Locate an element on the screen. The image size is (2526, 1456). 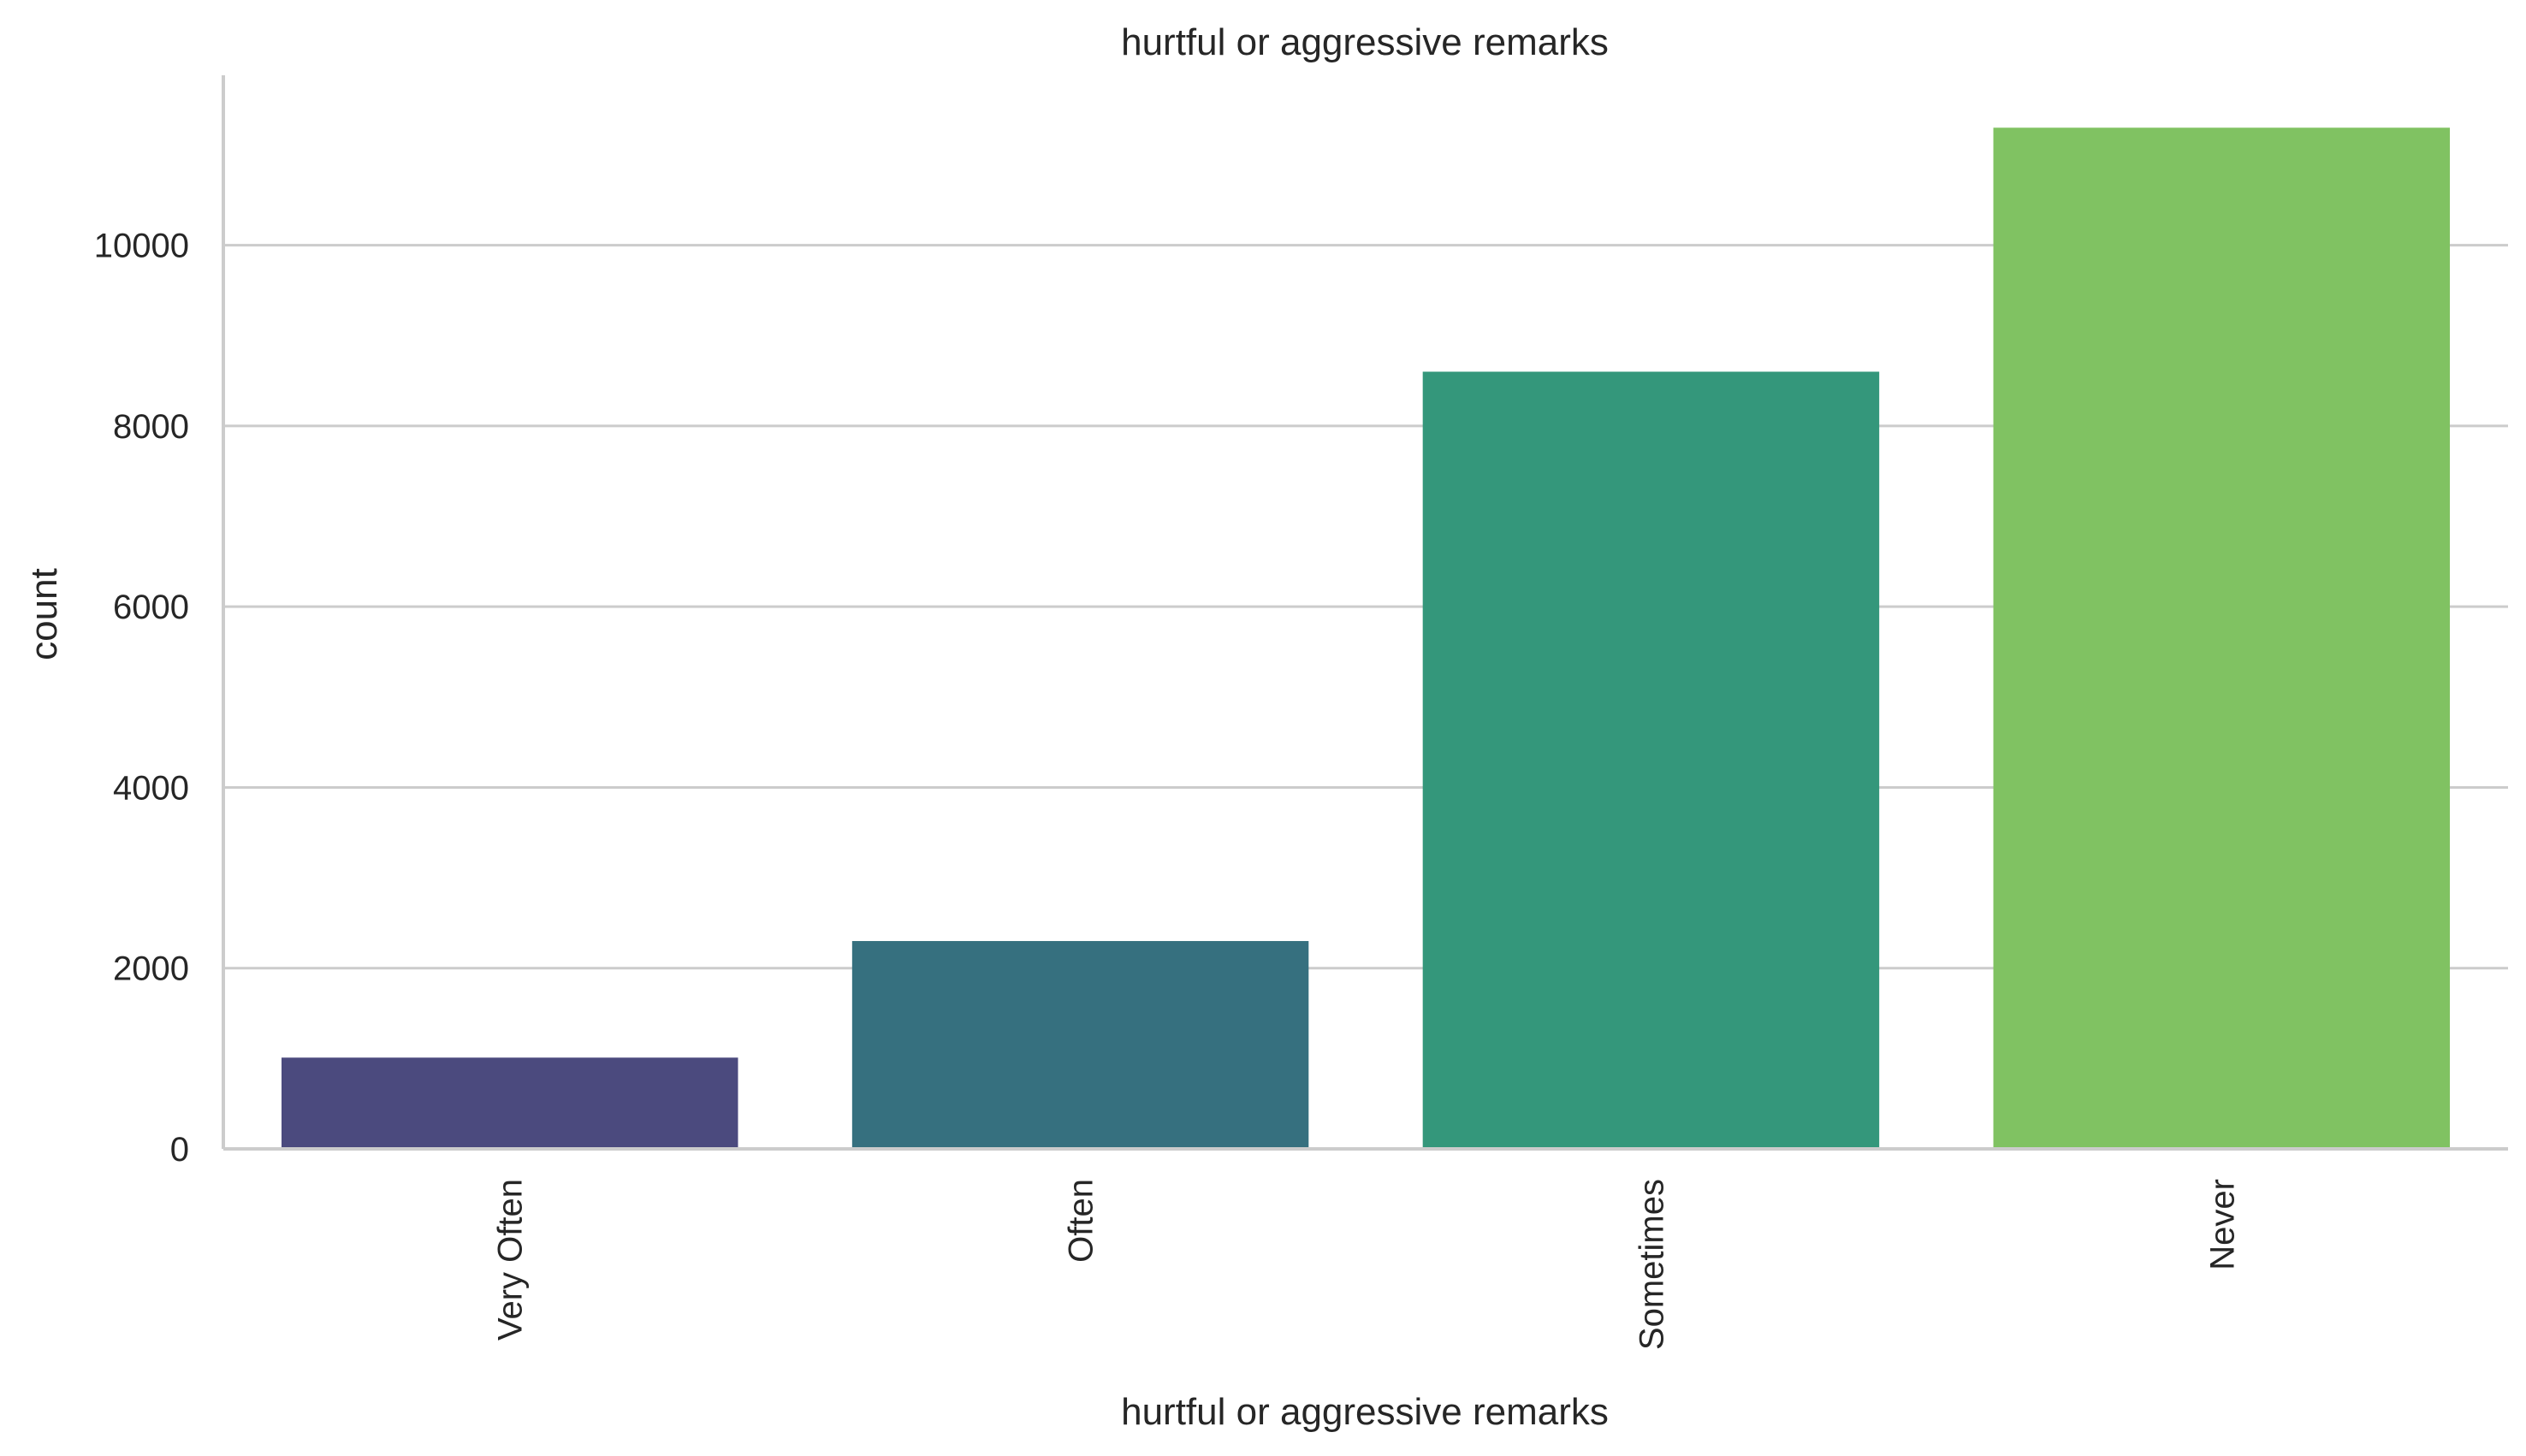
bar-never is located at coordinates (2221, 638).